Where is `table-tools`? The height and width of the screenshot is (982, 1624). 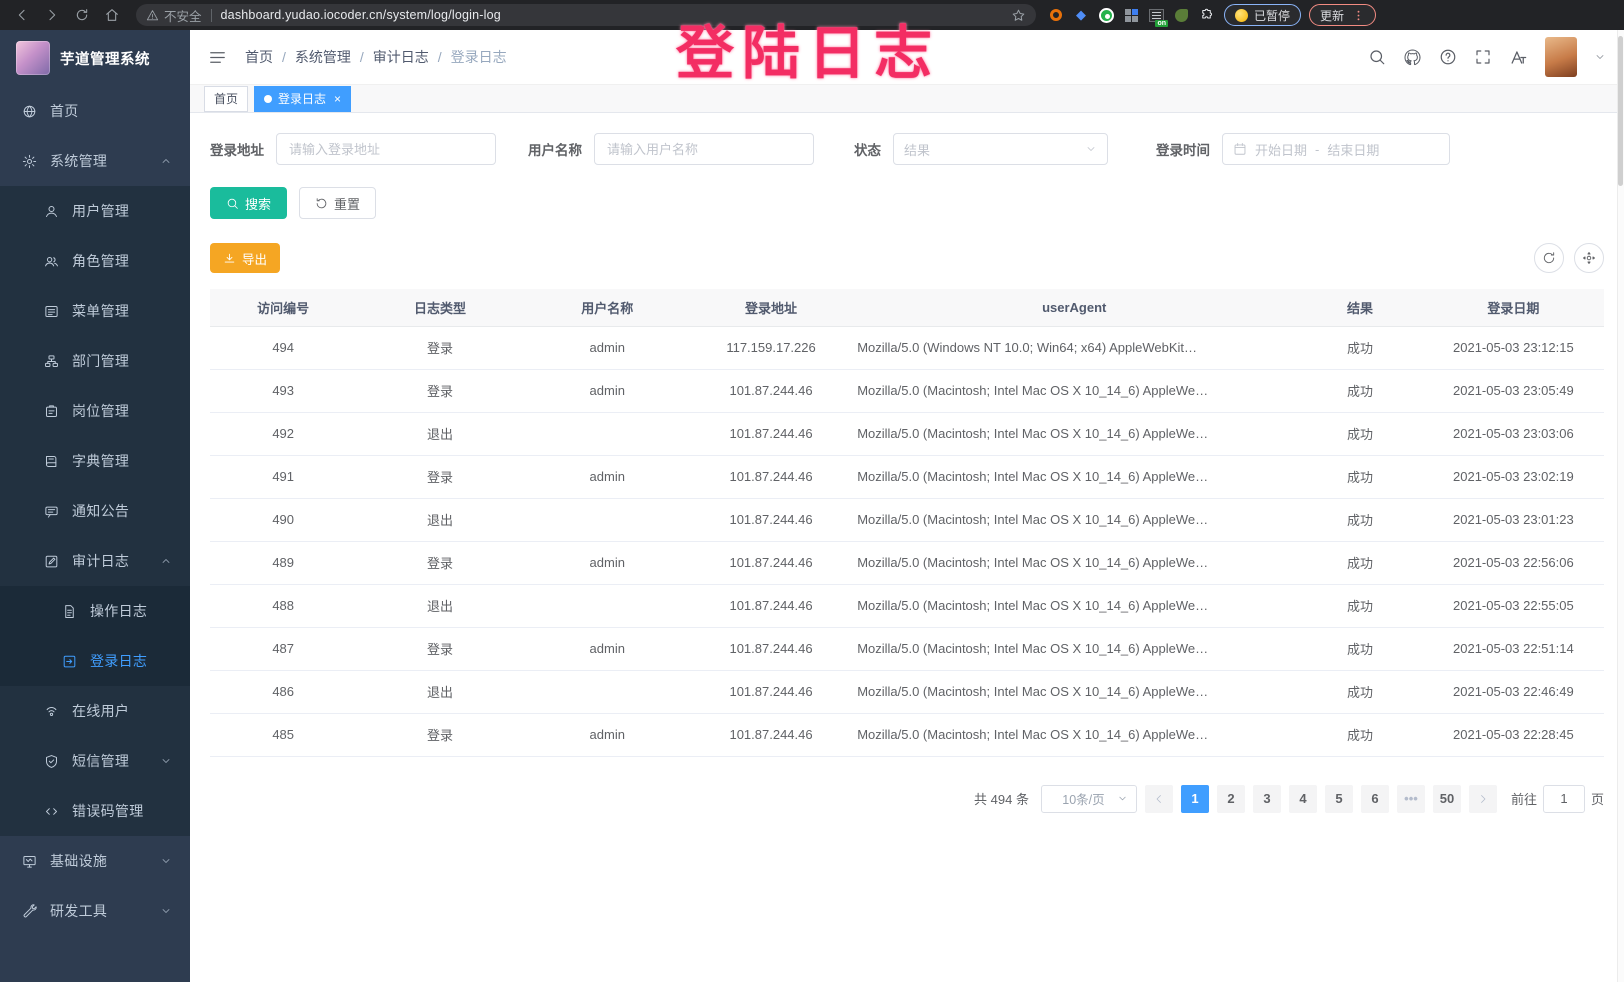 table-tools is located at coordinates (1569, 258).